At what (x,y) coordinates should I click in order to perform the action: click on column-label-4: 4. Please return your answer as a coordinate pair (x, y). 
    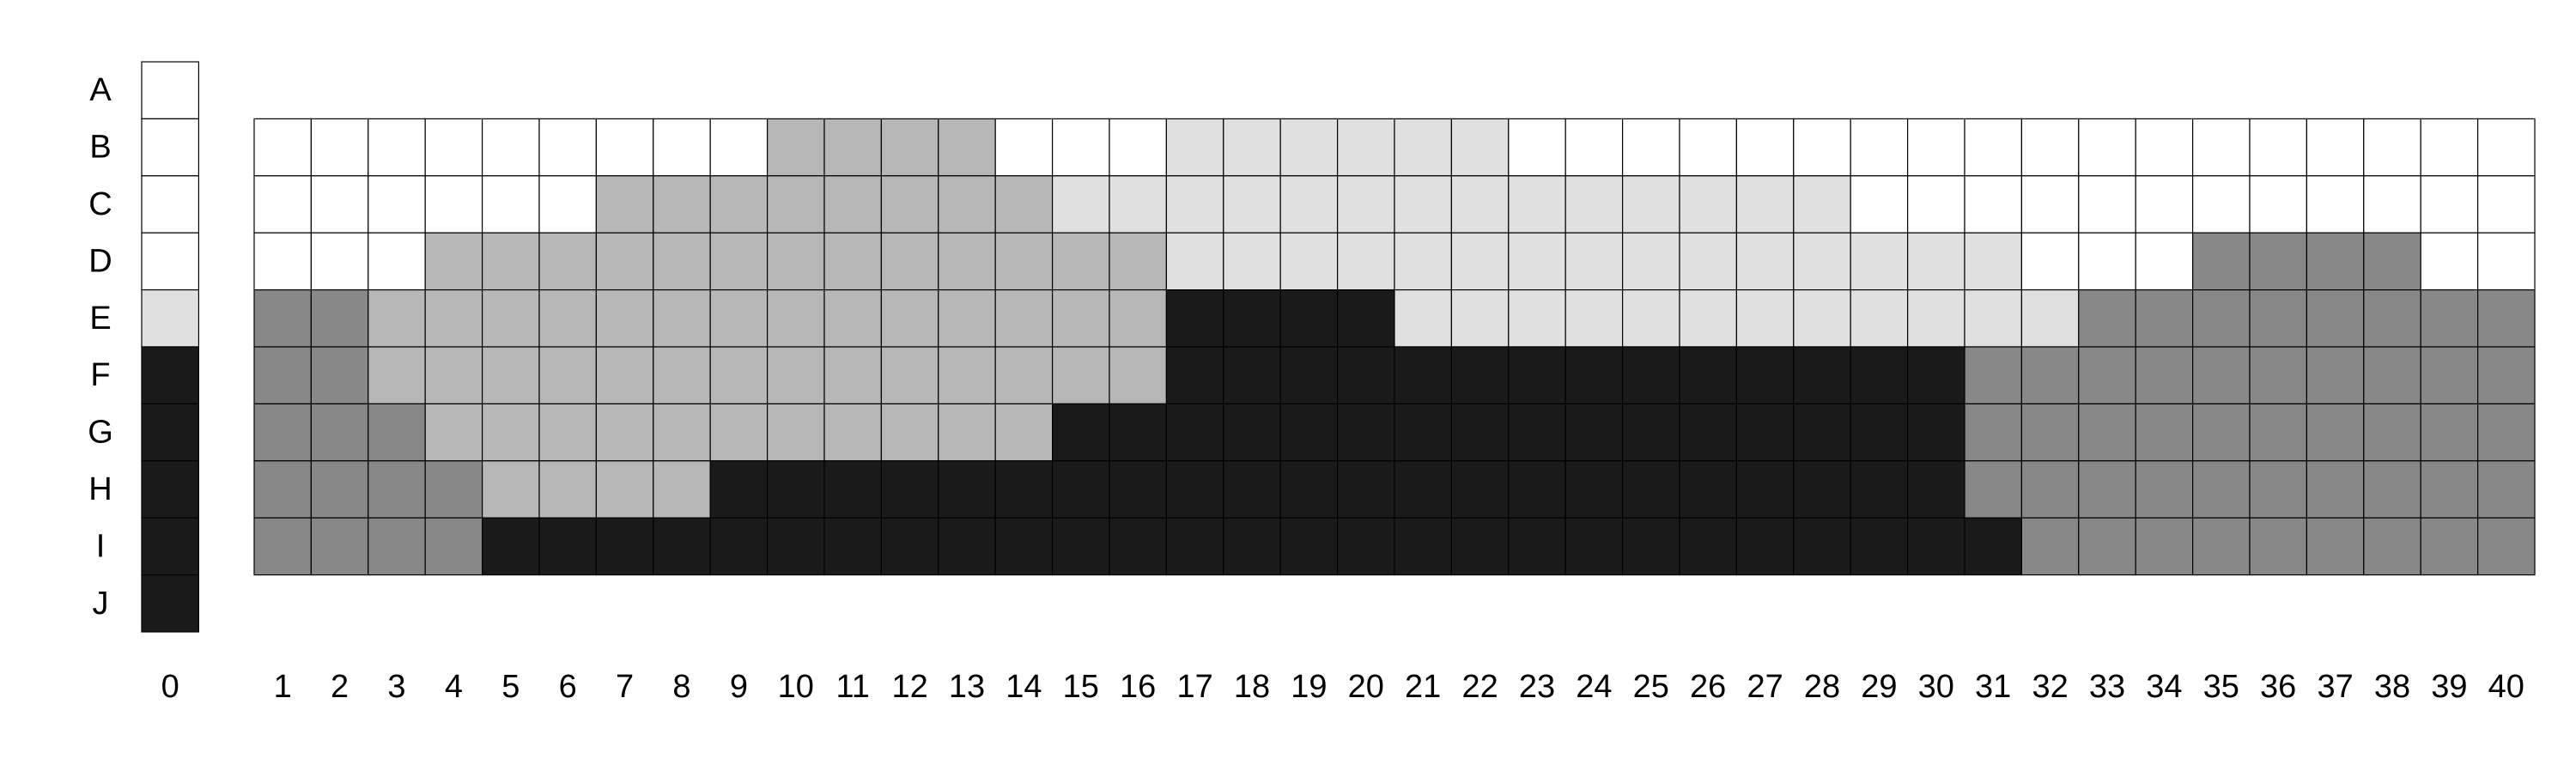
    Looking at the image, I should click on (454, 687).